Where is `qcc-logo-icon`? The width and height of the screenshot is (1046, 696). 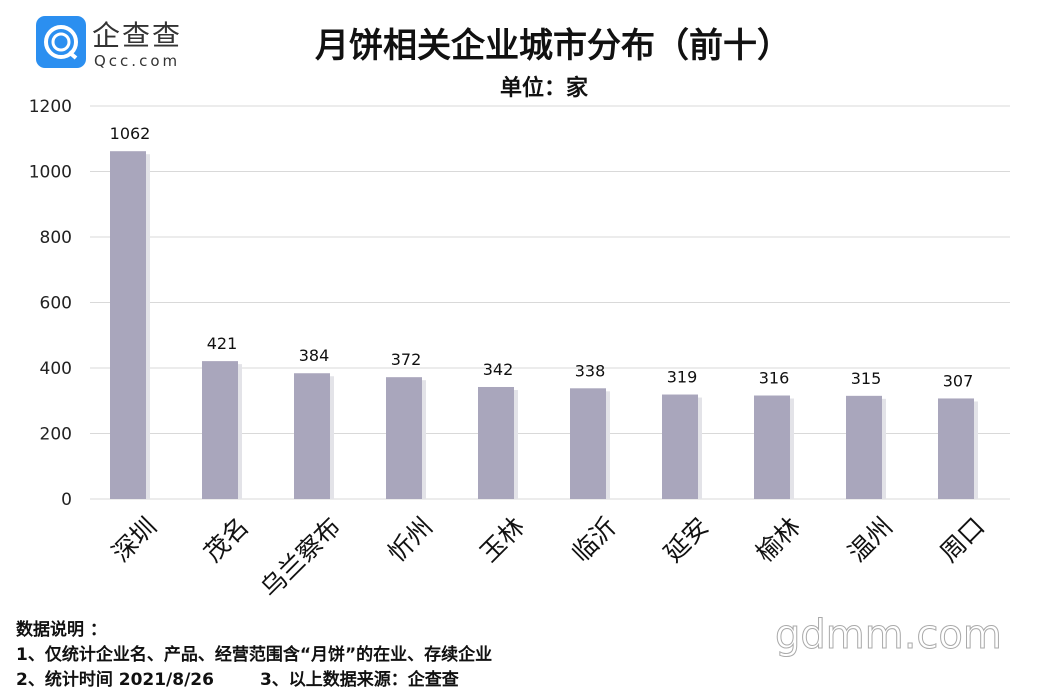 qcc-logo-icon is located at coordinates (61, 42).